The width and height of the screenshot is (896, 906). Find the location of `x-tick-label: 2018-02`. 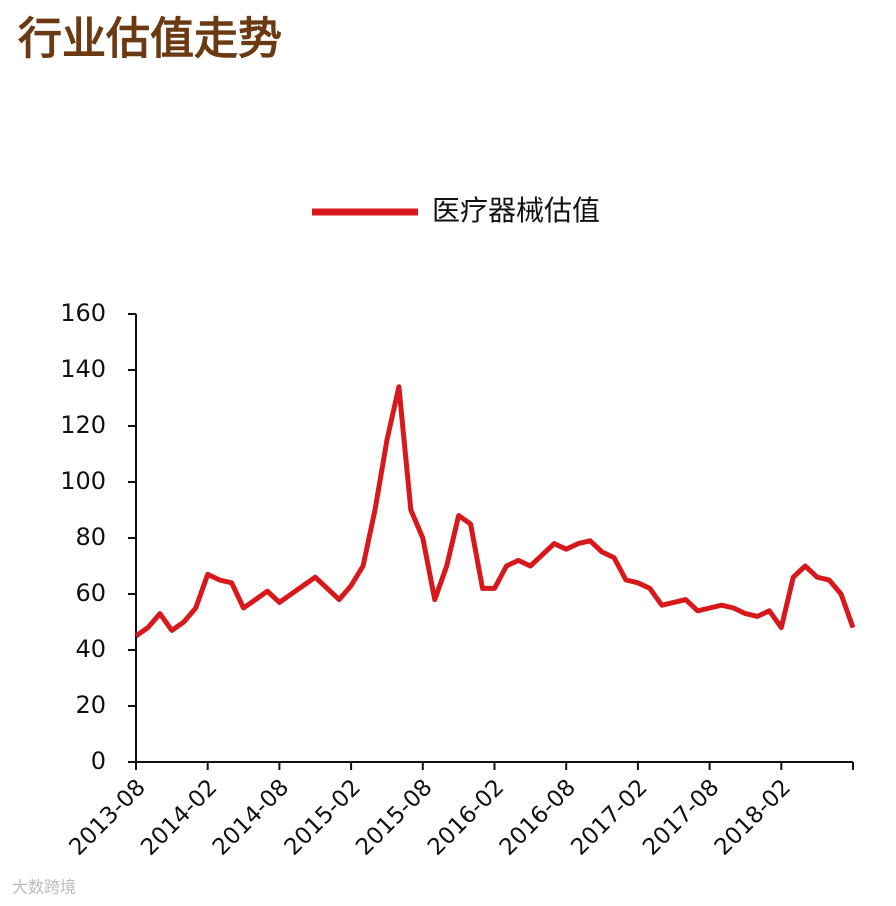

x-tick-label: 2018-02 is located at coordinates (753, 817).